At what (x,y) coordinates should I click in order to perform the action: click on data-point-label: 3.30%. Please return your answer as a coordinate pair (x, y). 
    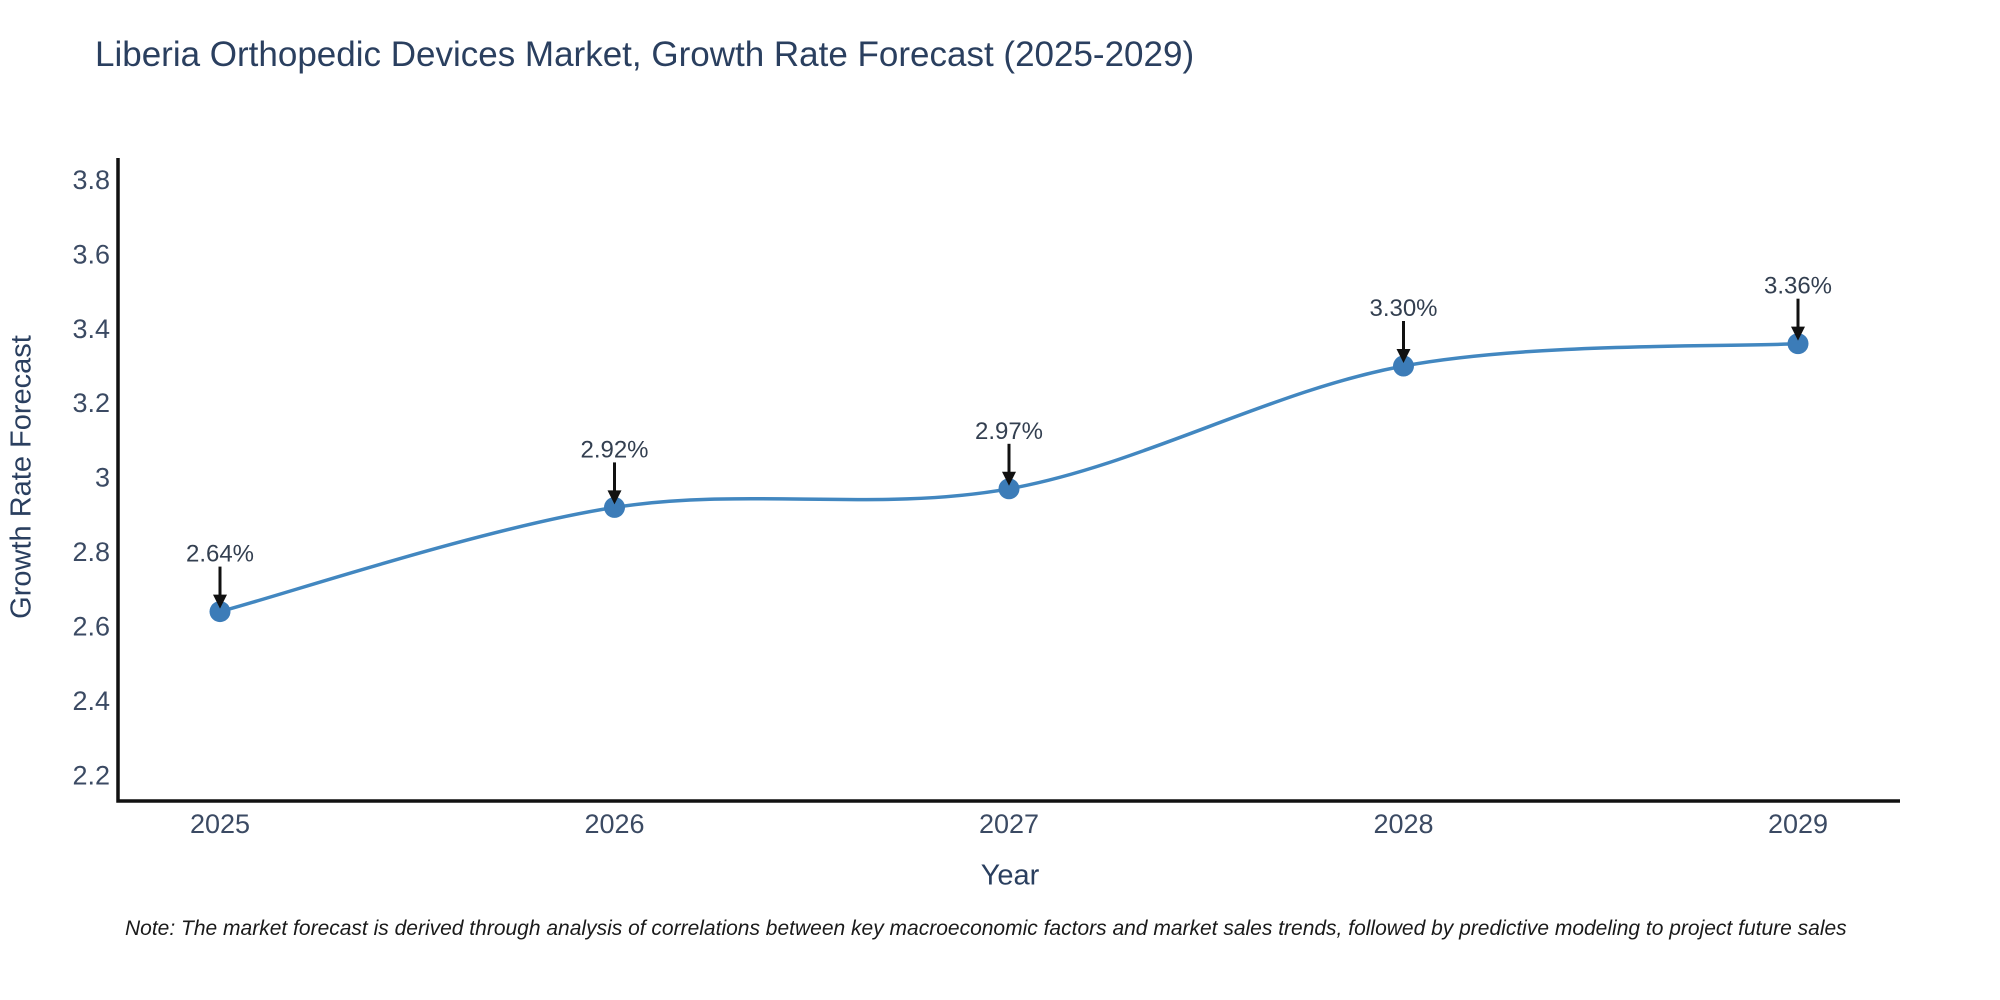
    Looking at the image, I should click on (1403, 308).